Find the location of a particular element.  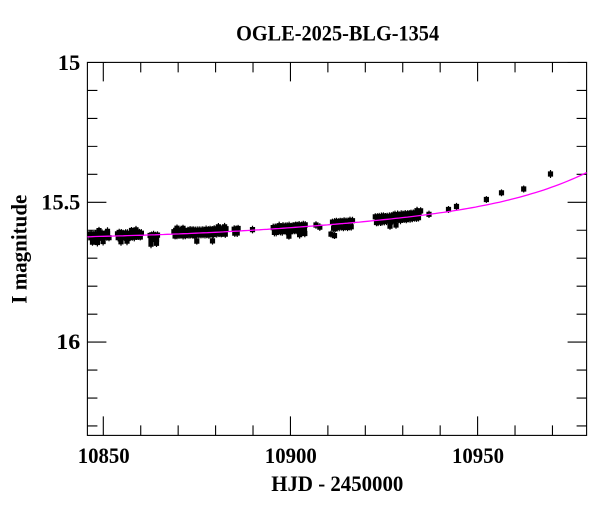

svg-text: 10950 is located at coordinates (478, 455).